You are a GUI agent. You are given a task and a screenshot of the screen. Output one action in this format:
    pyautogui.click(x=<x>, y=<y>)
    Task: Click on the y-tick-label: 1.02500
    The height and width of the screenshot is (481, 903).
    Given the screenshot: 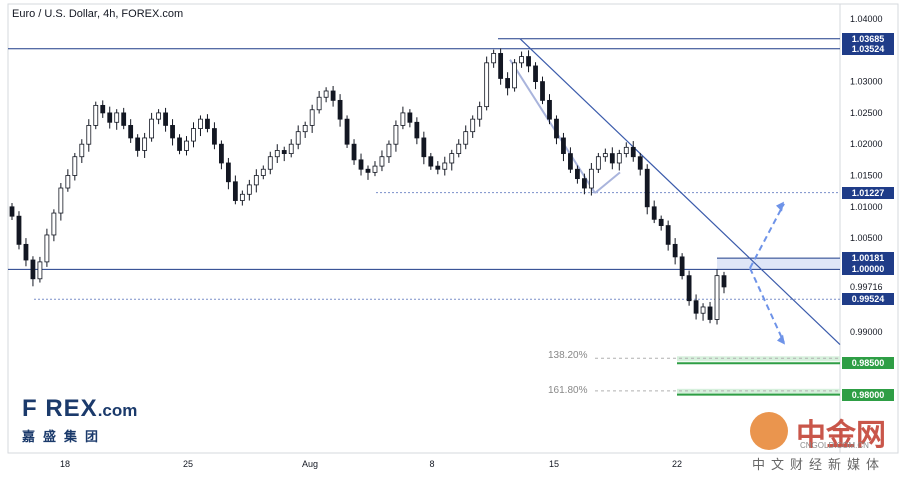 What is the action you would take?
    pyautogui.click(x=866, y=113)
    